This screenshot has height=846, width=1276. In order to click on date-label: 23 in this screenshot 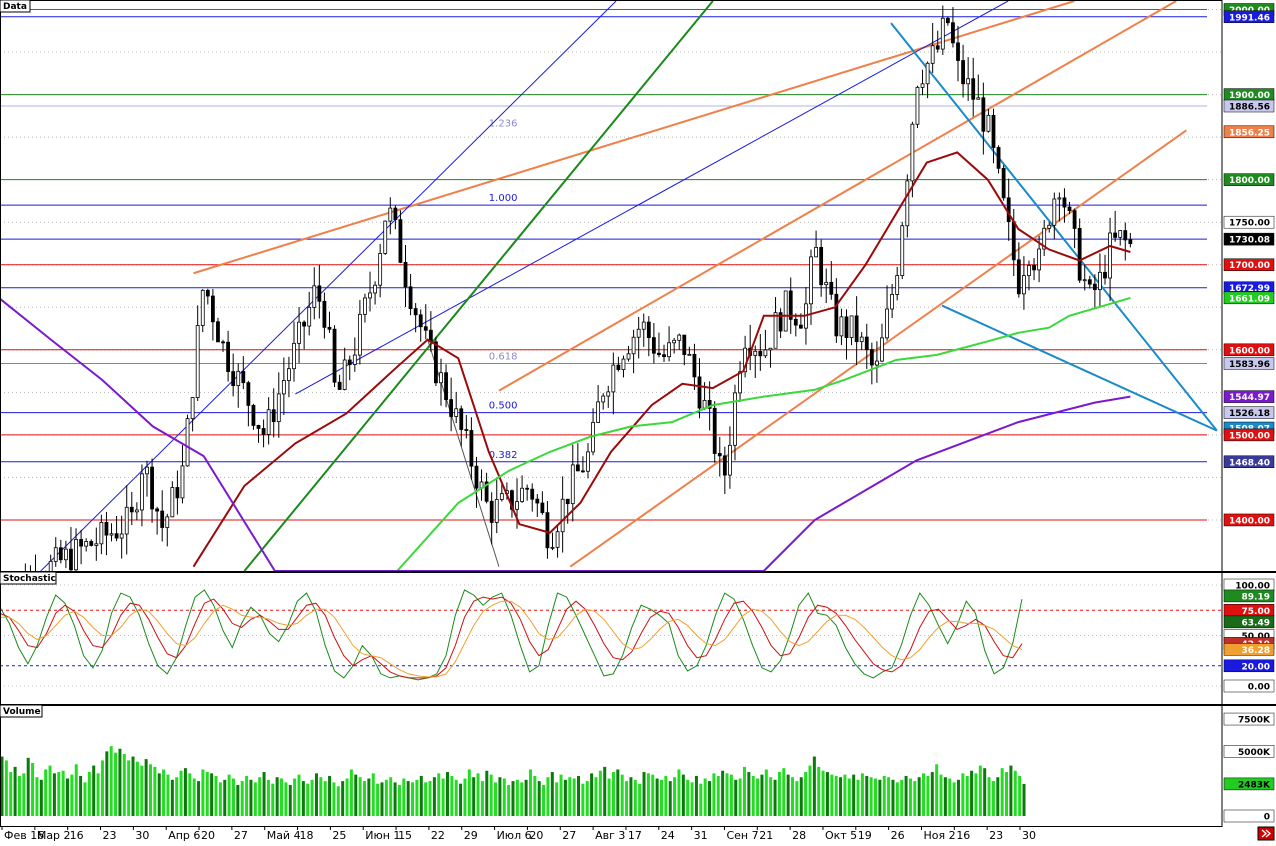, I will do `click(996, 835)`.